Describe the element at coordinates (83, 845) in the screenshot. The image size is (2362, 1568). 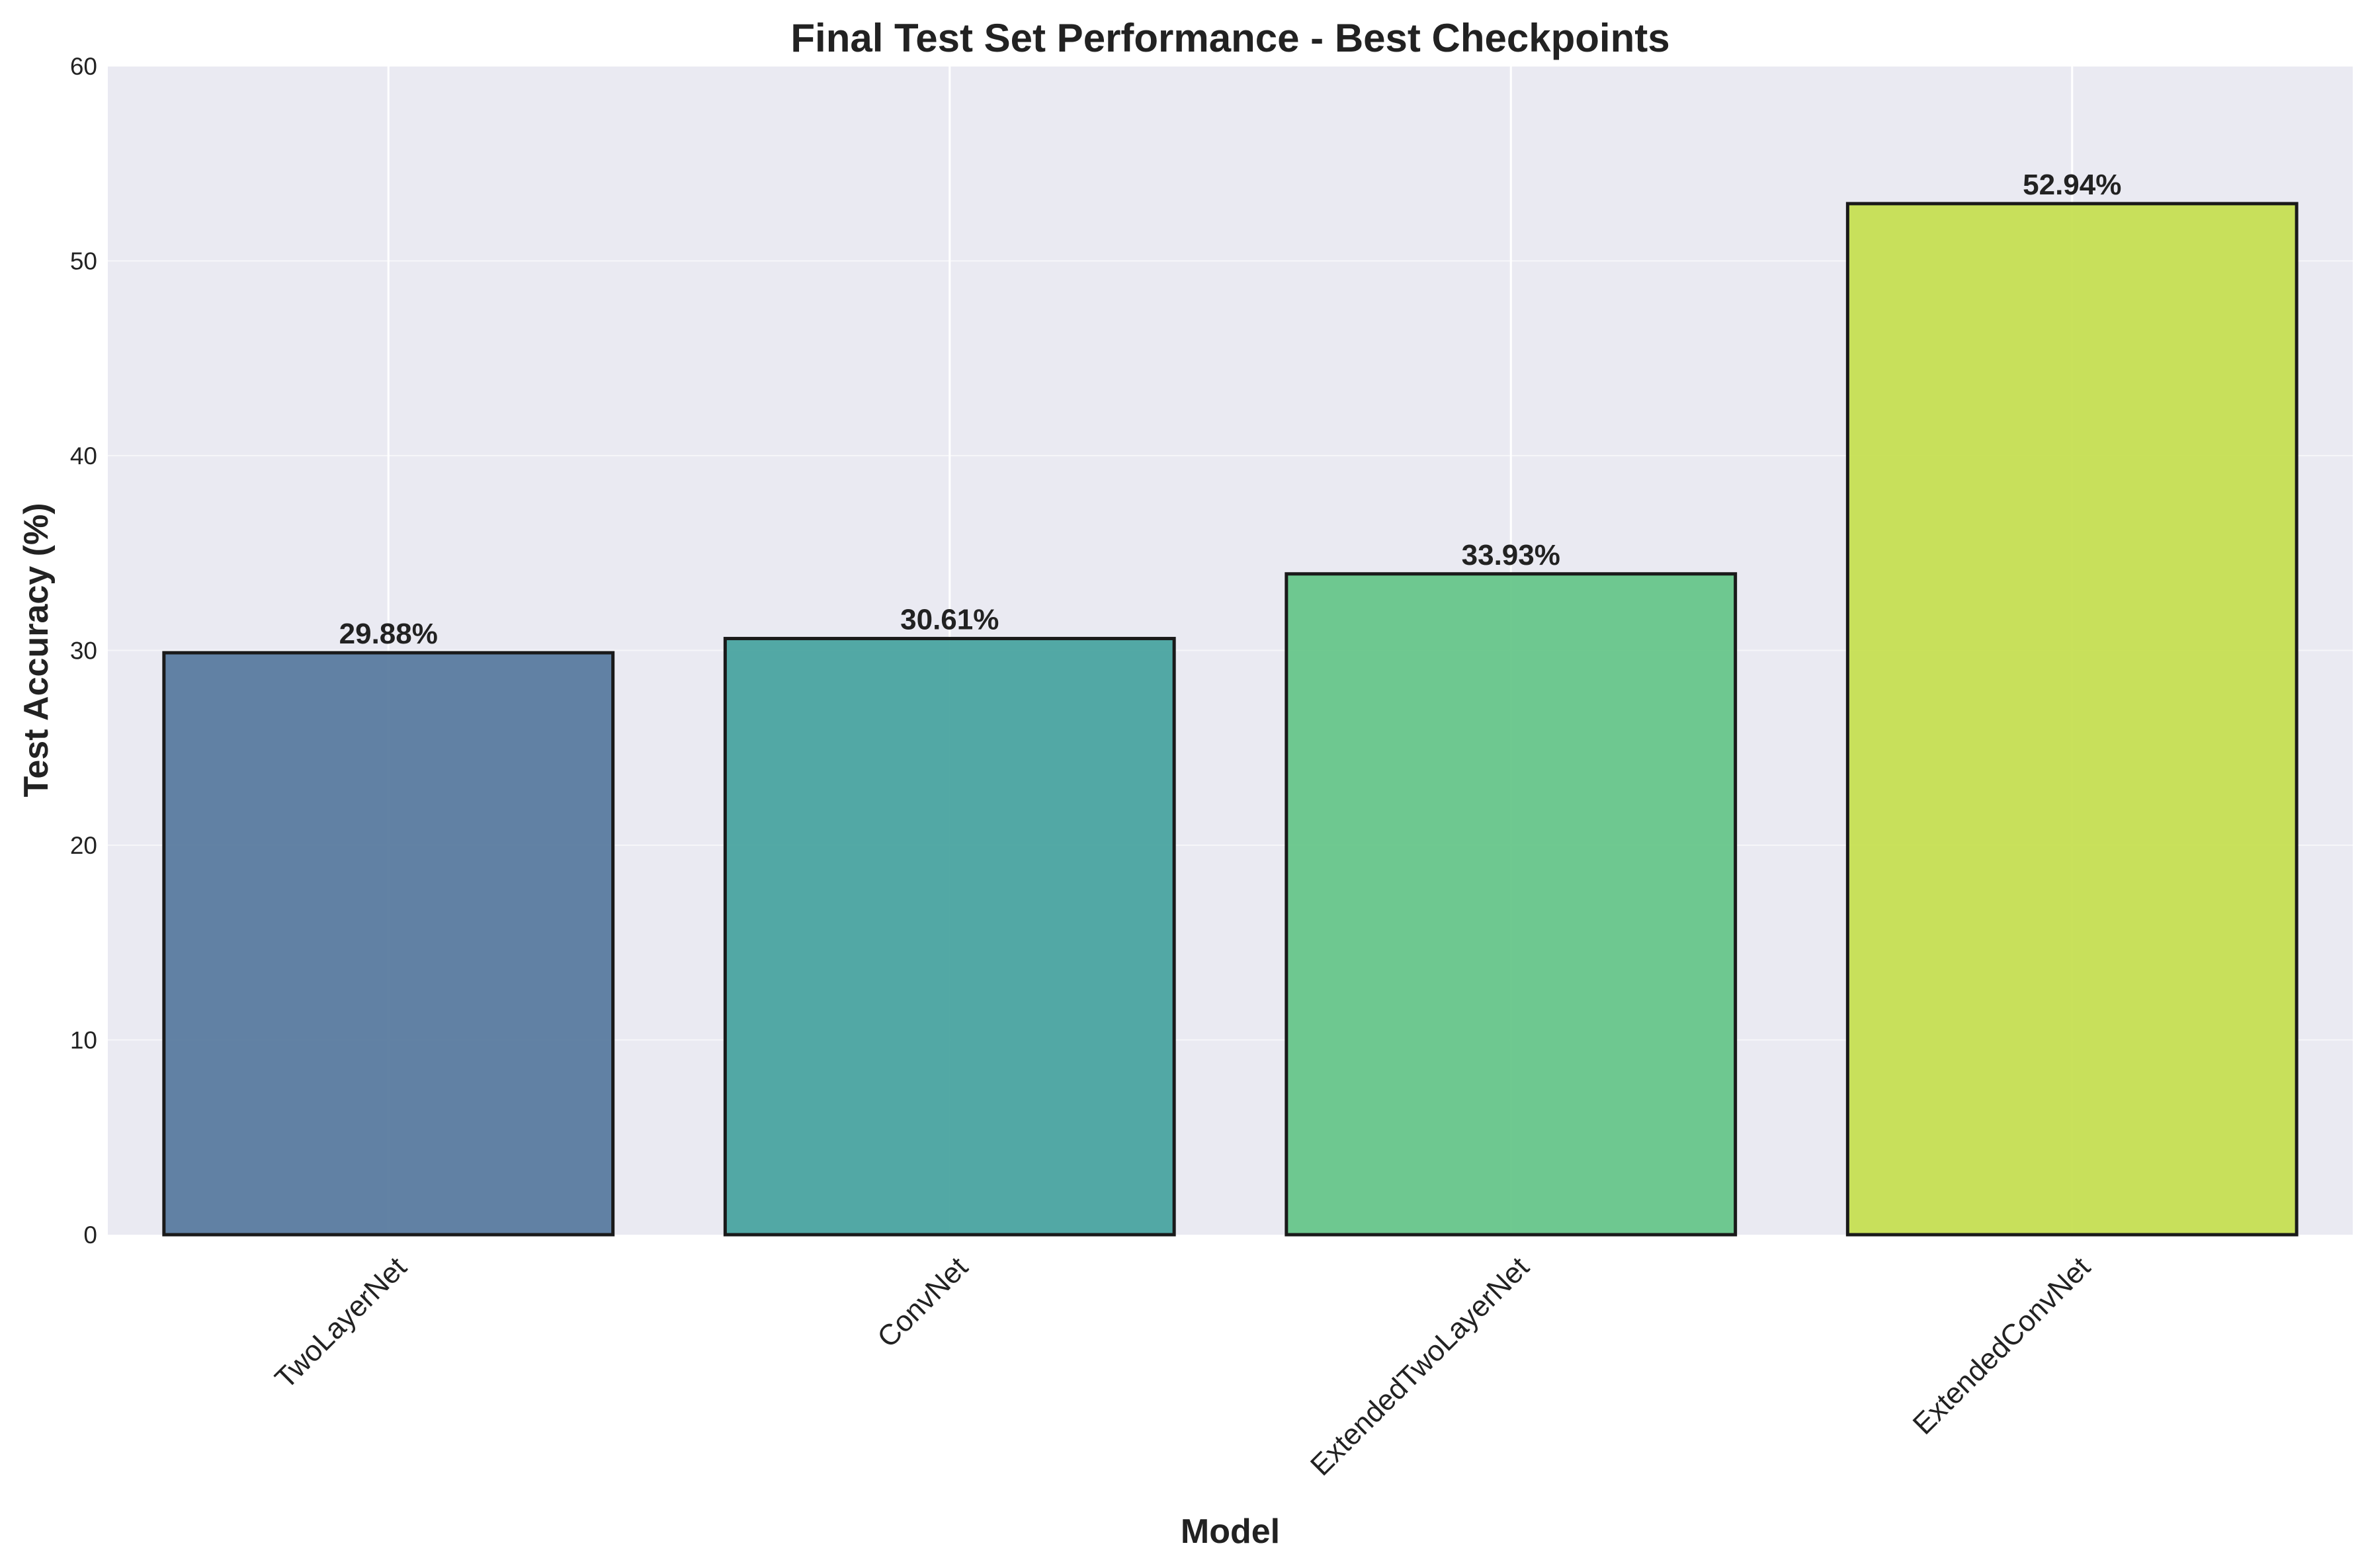
I see `y-tick-label: 20` at that location.